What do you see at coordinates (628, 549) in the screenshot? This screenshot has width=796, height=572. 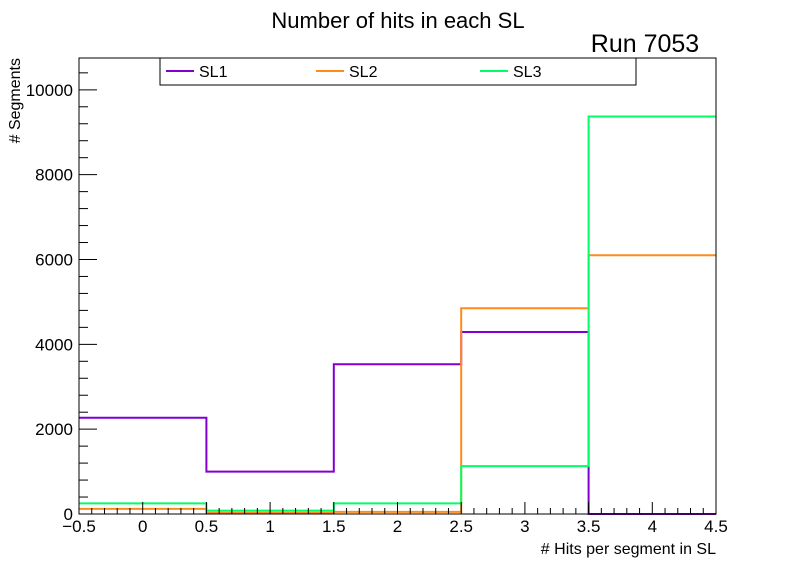 I see `x-axis-label: # Hits per segment in SL` at bounding box center [628, 549].